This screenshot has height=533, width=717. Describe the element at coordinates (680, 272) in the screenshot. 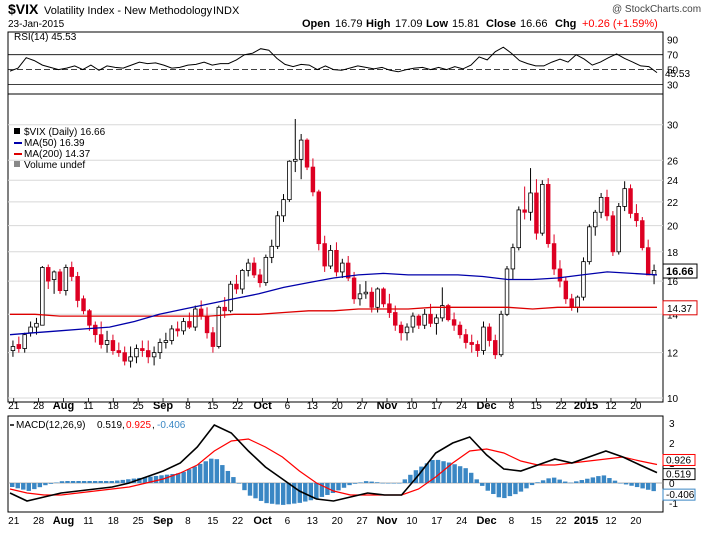

I see `last-price-label: 16.66` at that location.